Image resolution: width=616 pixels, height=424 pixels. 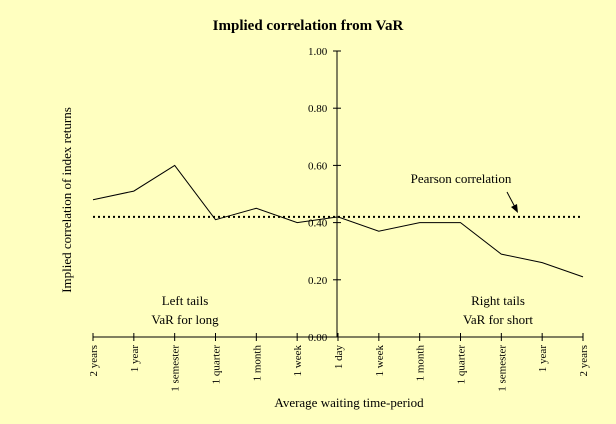 What do you see at coordinates (318, 109) in the screenshot?
I see `y-tick-label: 0.80` at bounding box center [318, 109].